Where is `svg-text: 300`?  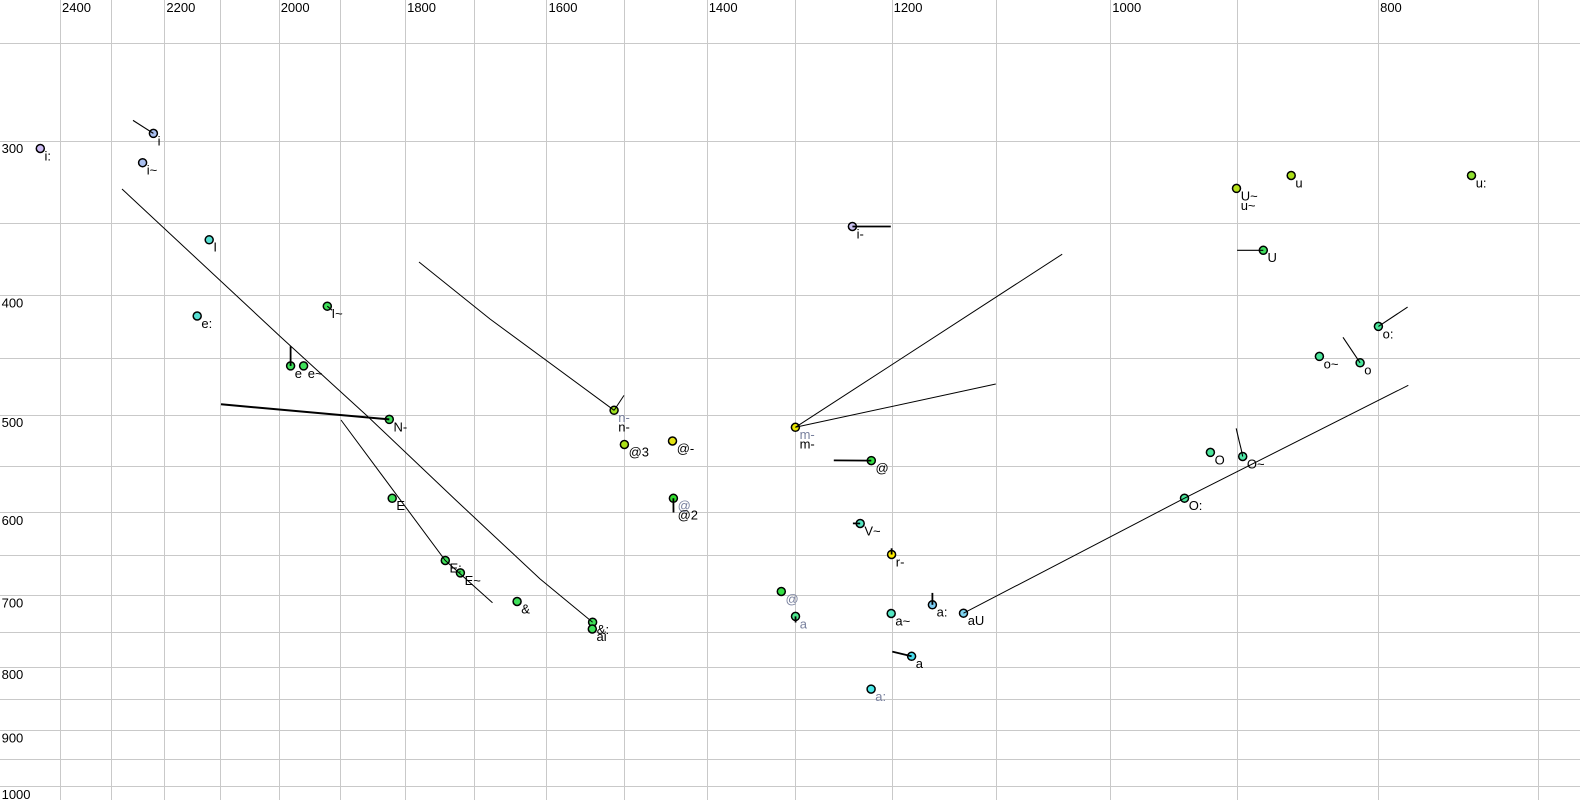
svg-text: 300 is located at coordinates (13, 148).